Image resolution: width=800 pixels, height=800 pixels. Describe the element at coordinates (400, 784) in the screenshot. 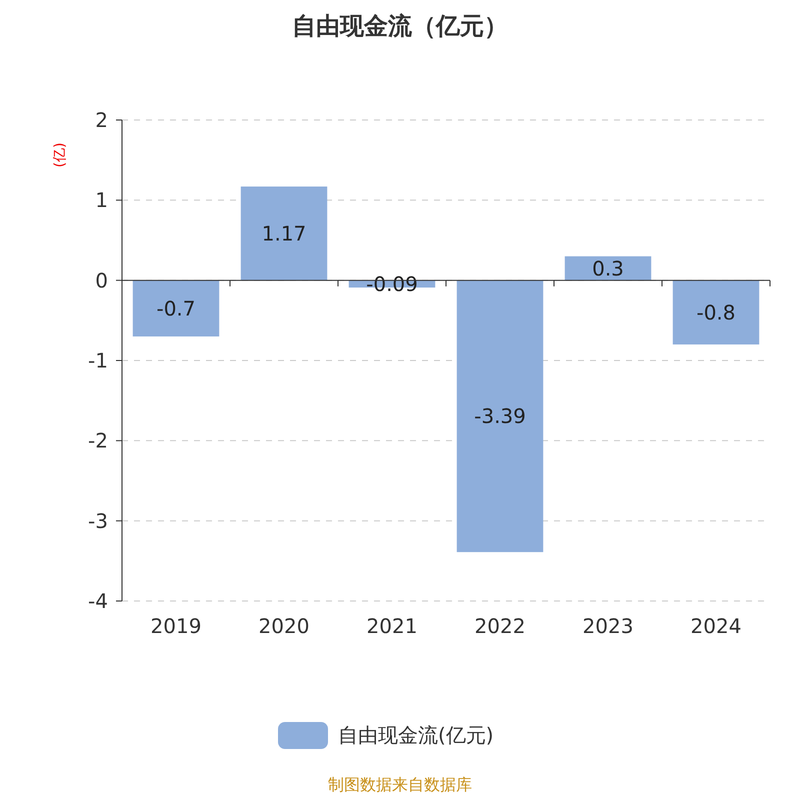

I see `text: 制图数据来自数据库` at that location.